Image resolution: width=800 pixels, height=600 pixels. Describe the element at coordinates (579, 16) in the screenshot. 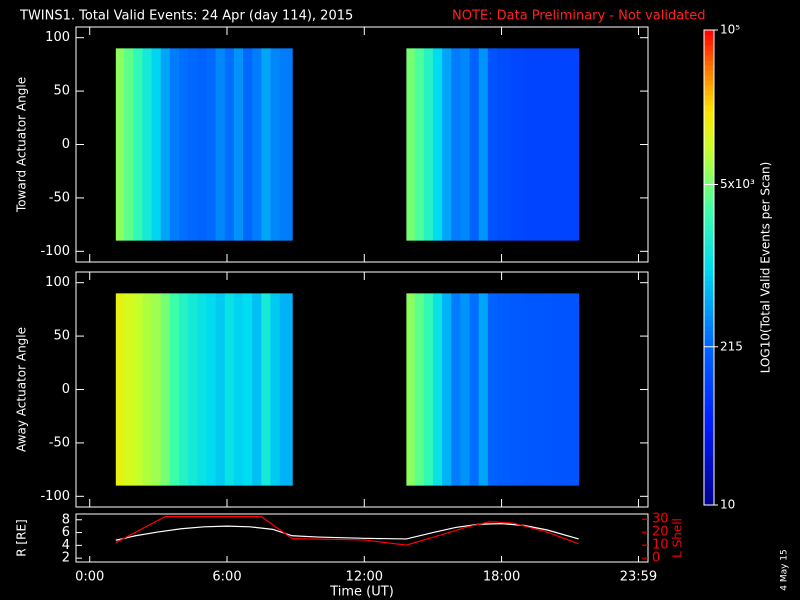

I see `note: NOTE: Data Preliminary - Not validated` at that location.